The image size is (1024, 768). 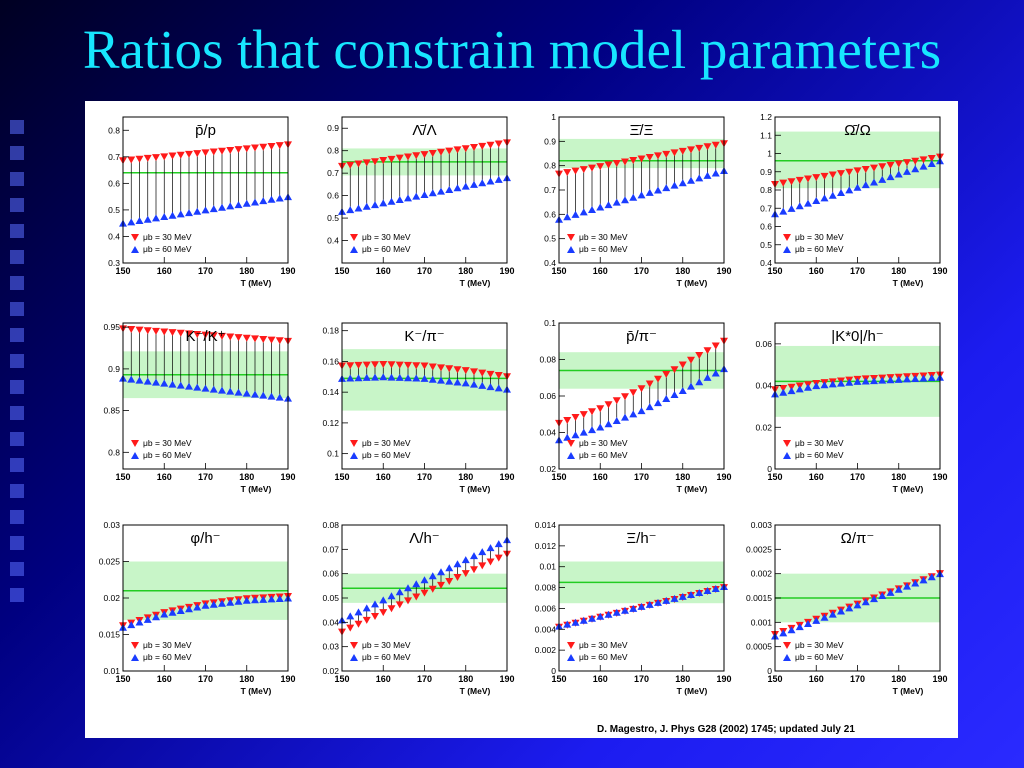 I want to click on y-tick-label: 0.06, so click(x=763, y=344).